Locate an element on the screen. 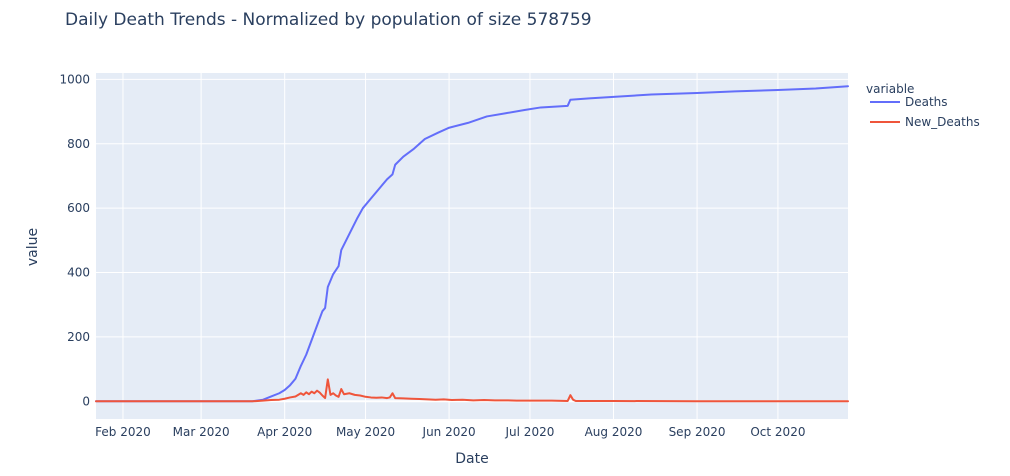  x-tick-label: Mar 2020 is located at coordinates (201, 432).